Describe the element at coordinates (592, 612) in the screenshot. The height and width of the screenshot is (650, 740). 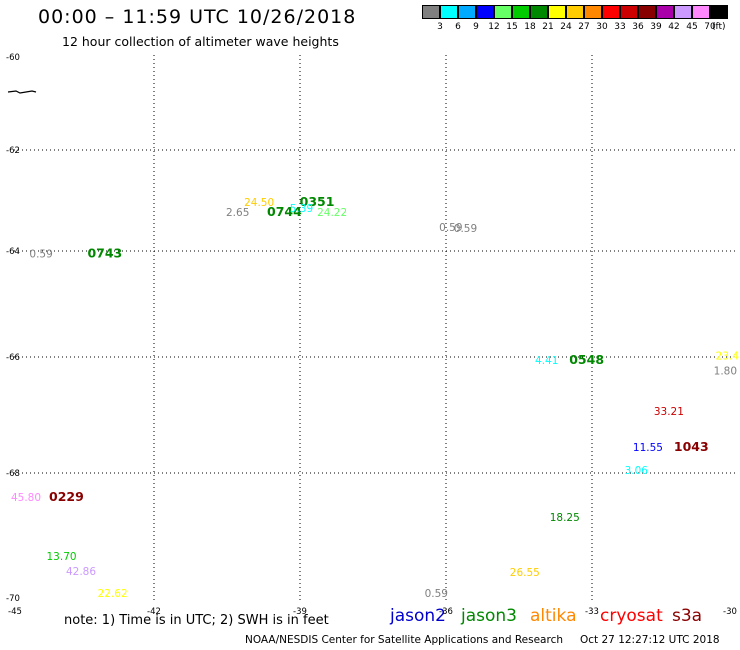
I see `longitude-tick-label: -33` at that location.